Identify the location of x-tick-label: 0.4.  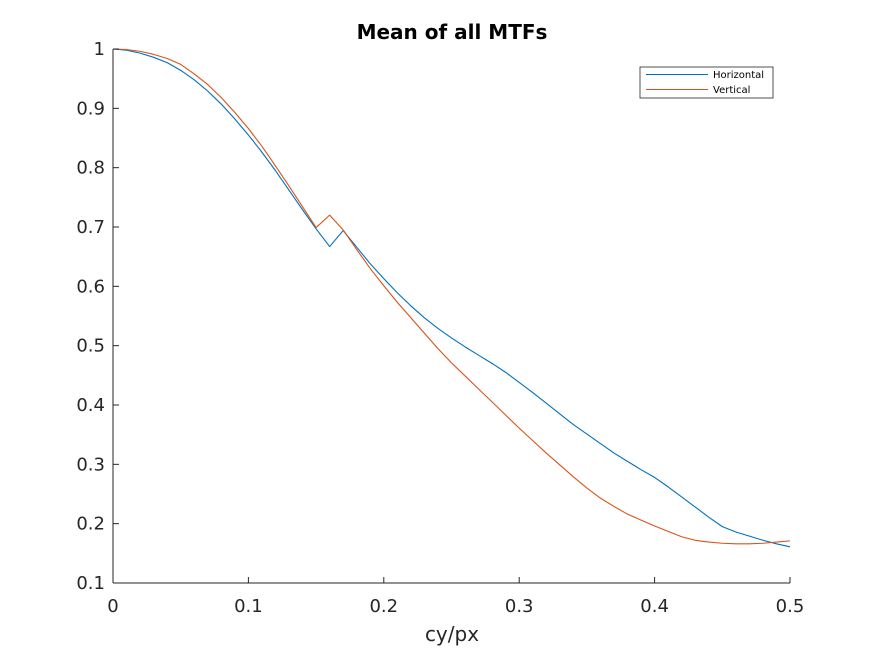
(654, 606).